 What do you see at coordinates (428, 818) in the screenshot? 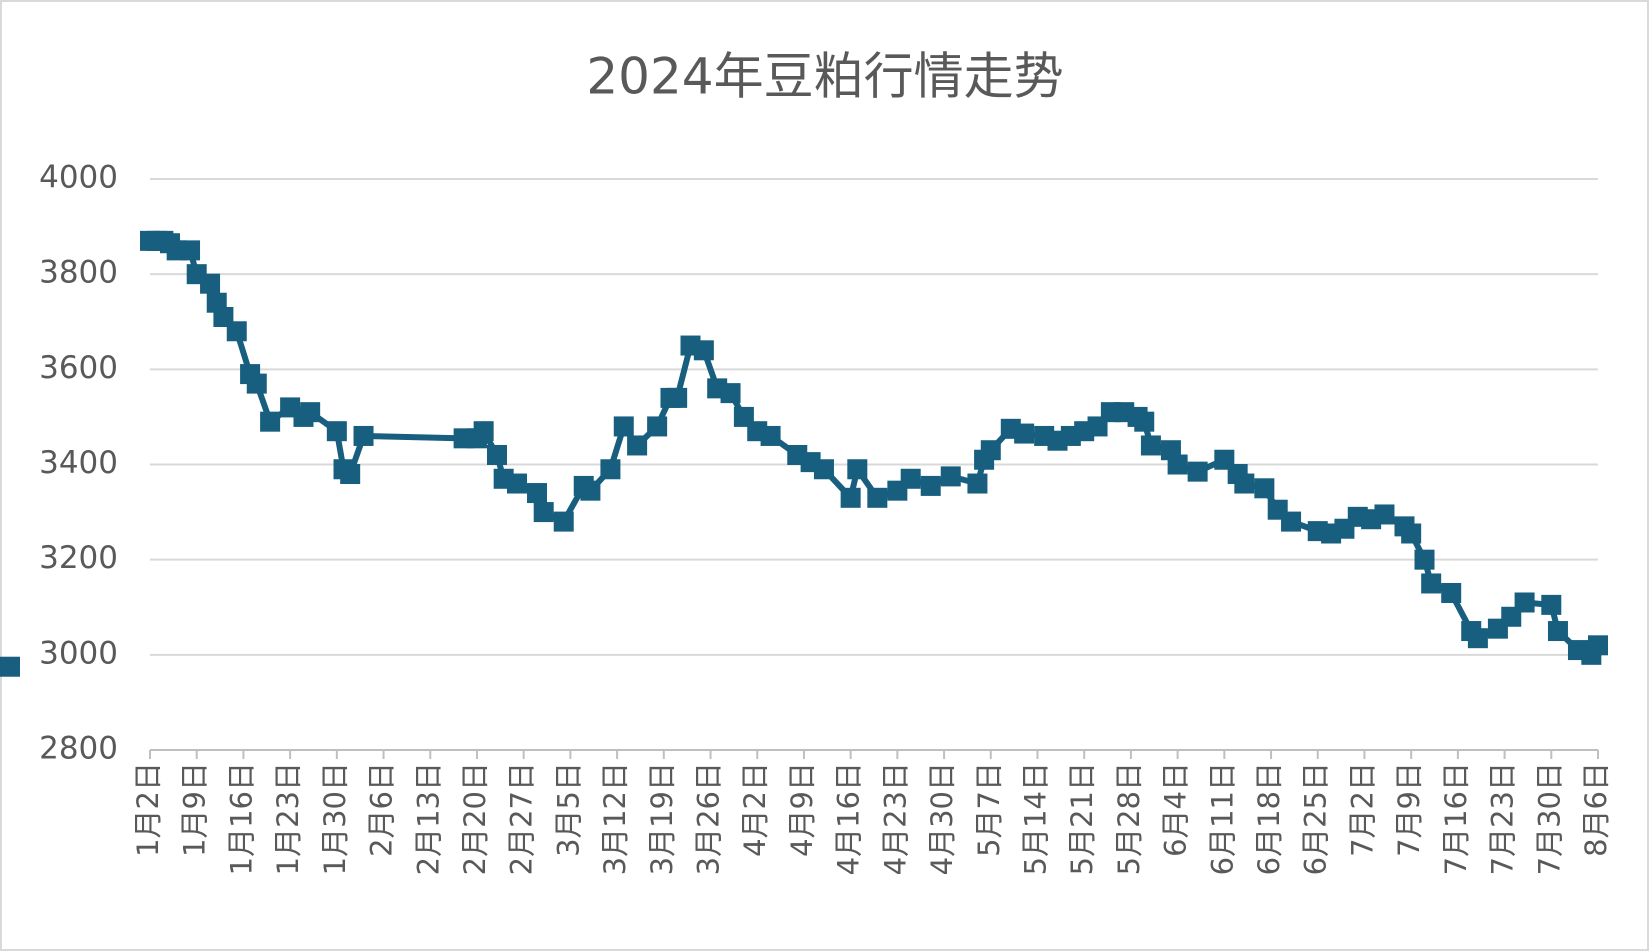
I see `x-tick-label: 2月13日` at bounding box center [428, 818].